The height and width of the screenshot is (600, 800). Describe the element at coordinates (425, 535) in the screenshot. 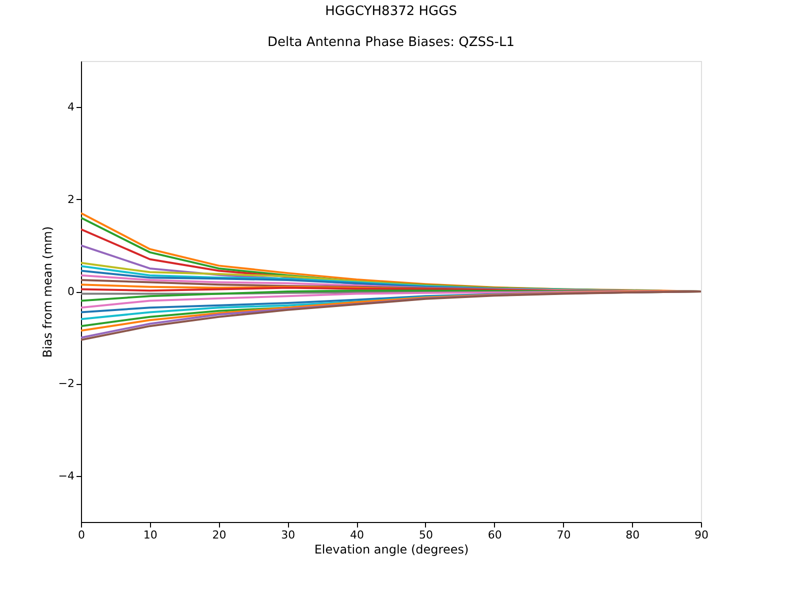

I see `x-tick-label: 50` at that location.